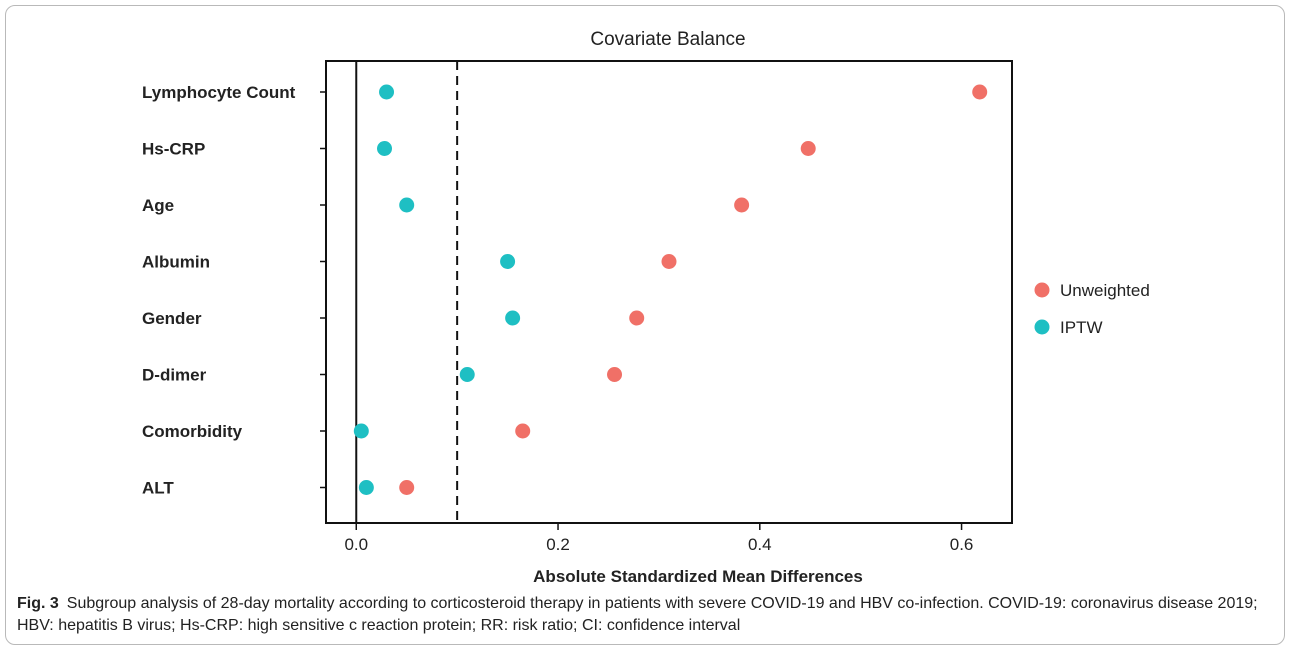 This screenshot has height=651, width=1292. I want to click on legend-marker-iptw, so click(1042, 327).